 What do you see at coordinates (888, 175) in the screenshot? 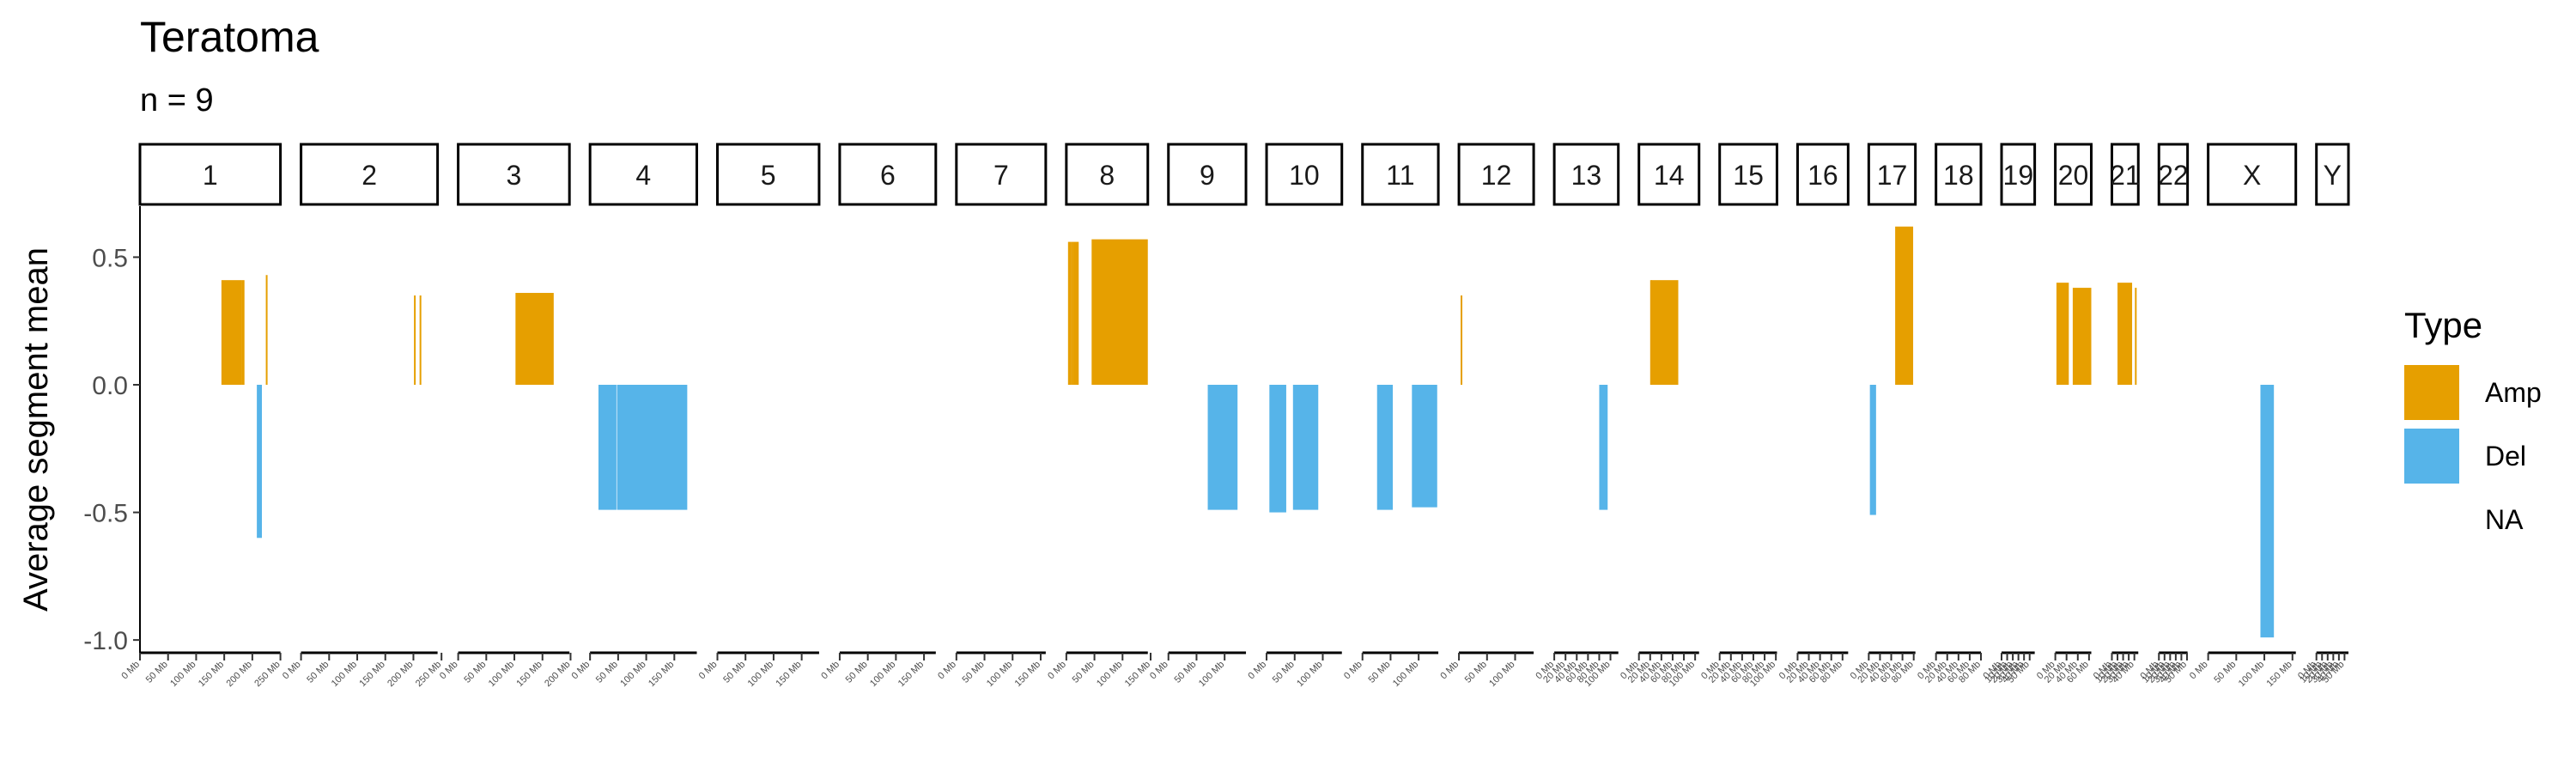
I see `strip-label: 6` at bounding box center [888, 175].